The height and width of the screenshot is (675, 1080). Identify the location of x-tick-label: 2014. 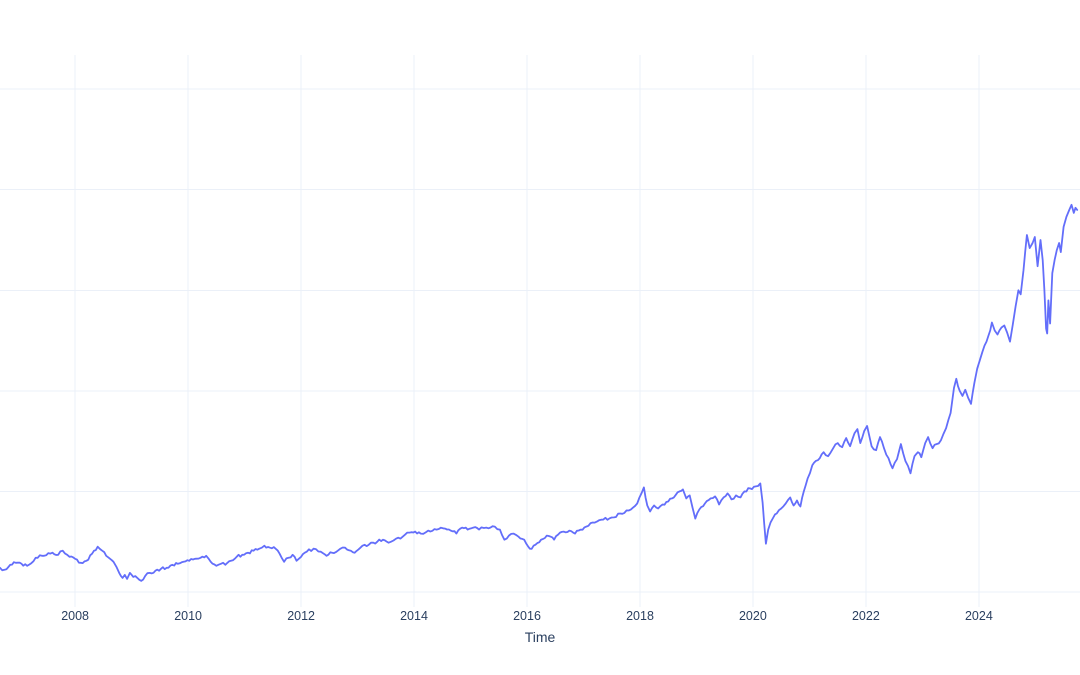
(414, 616).